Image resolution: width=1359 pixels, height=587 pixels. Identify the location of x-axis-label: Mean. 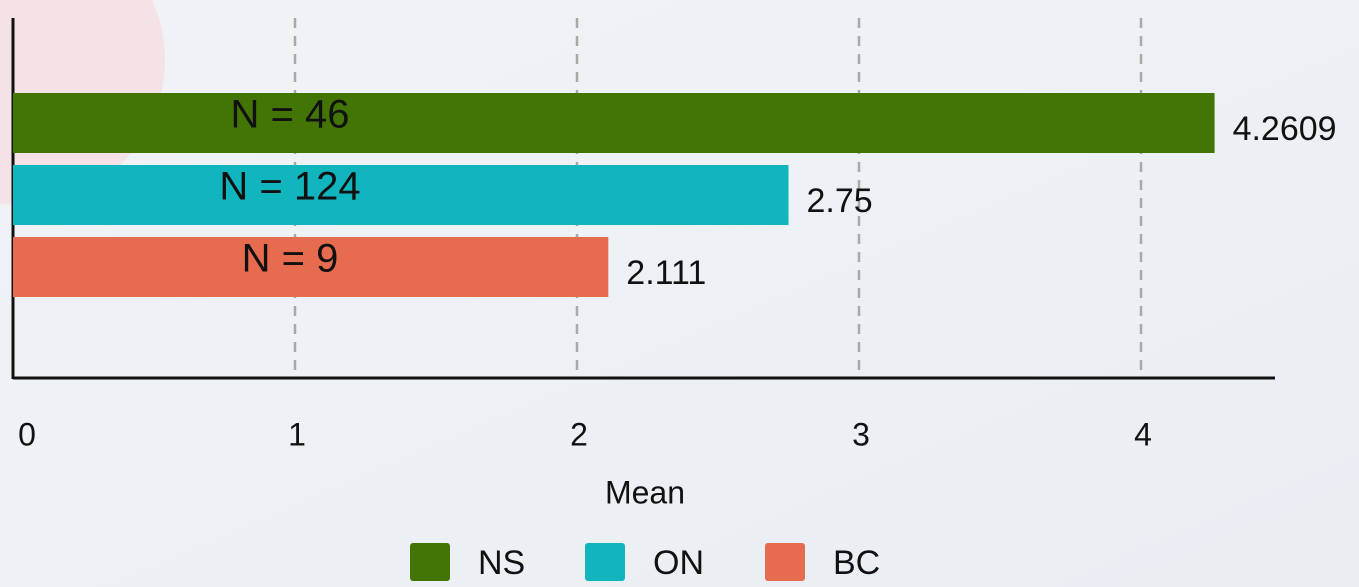
(645, 492).